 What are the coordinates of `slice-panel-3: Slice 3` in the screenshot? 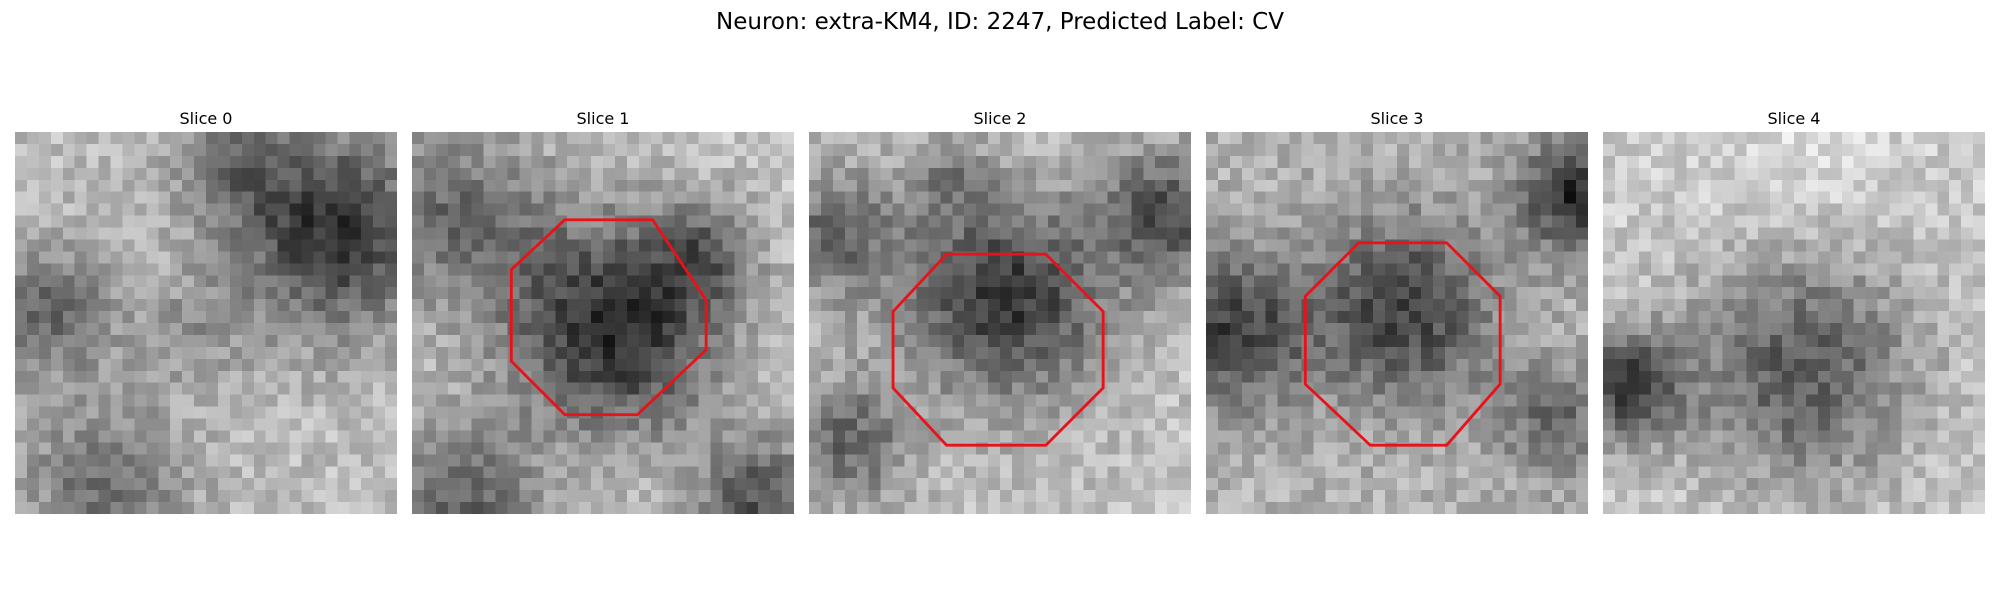 It's located at (1397, 311).